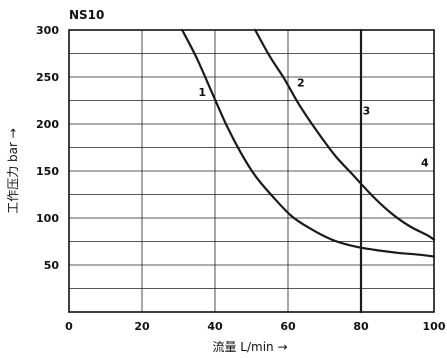 The width and height of the screenshot is (447, 358). What do you see at coordinates (52, 265) in the screenshot?
I see `y-tick-label: 50` at bounding box center [52, 265].